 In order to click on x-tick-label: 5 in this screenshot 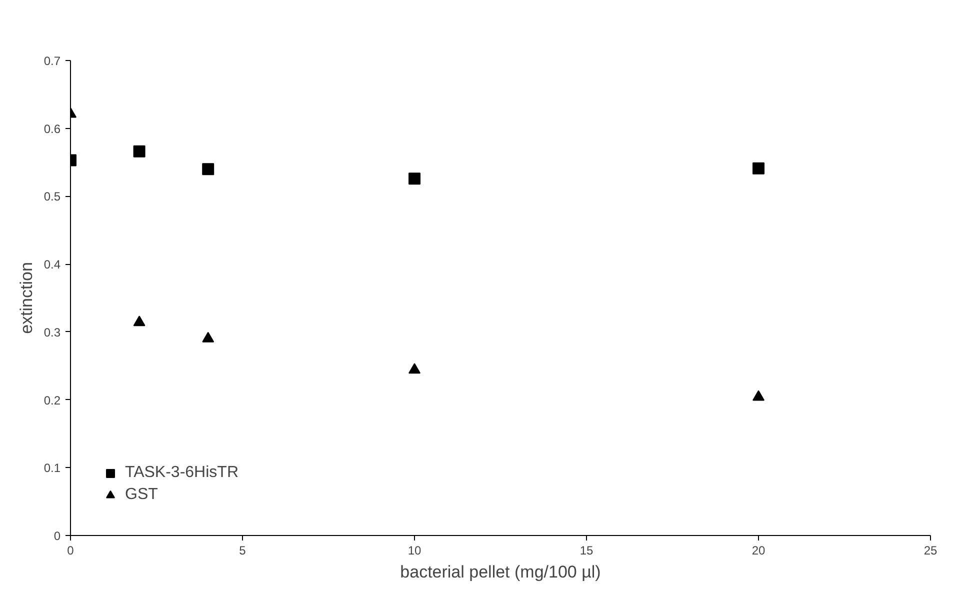, I will do `click(242, 551)`.